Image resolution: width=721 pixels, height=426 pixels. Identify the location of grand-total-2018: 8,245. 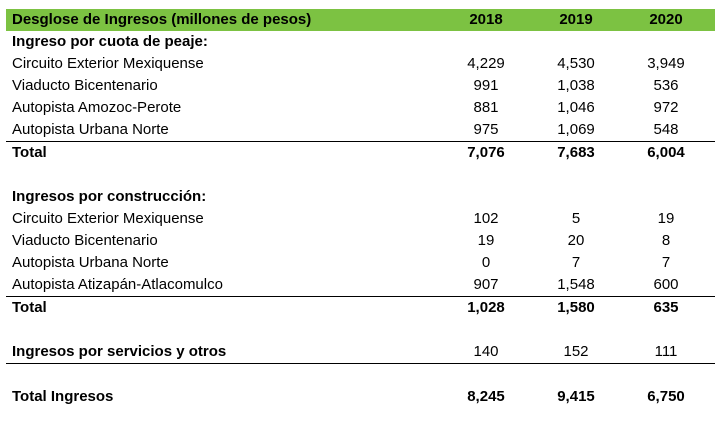
(486, 396).